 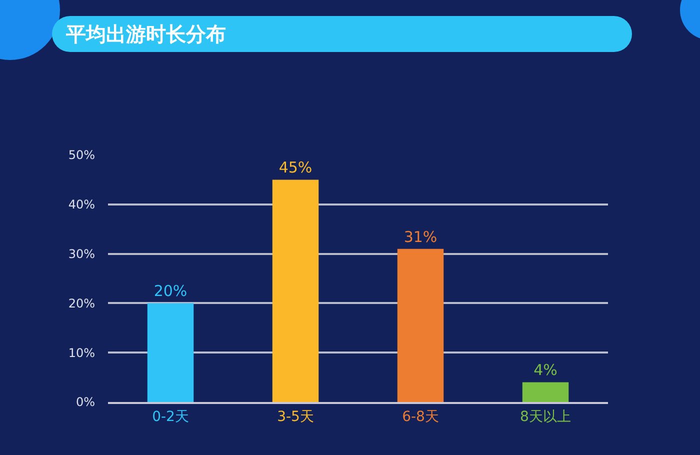 What do you see at coordinates (81, 205) in the screenshot?
I see `y-tick-label: 40%` at bounding box center [81, 205].